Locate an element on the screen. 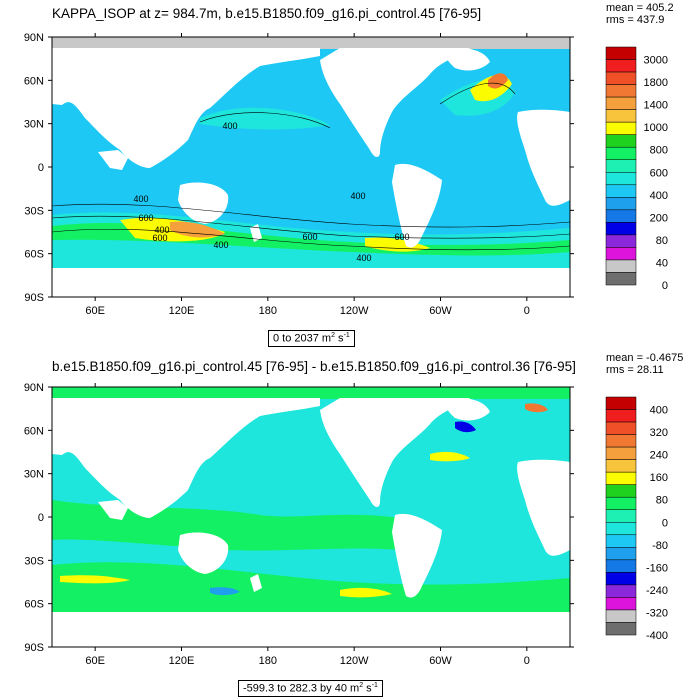  panel2-land-greenland is located at coordinates (467, 409).